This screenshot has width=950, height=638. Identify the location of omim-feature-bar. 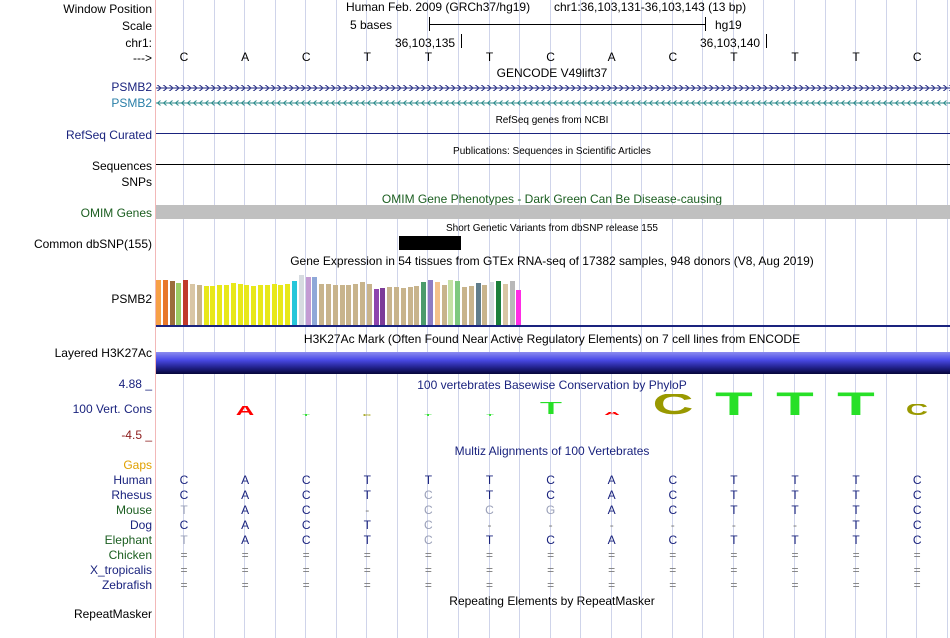
(553, 212).